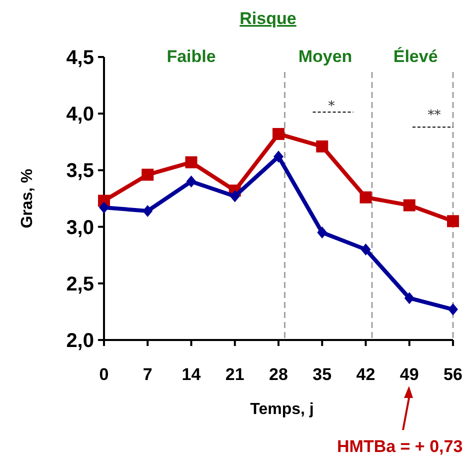  I want to click on y-tick-label: 4,5, so click(80, 58).